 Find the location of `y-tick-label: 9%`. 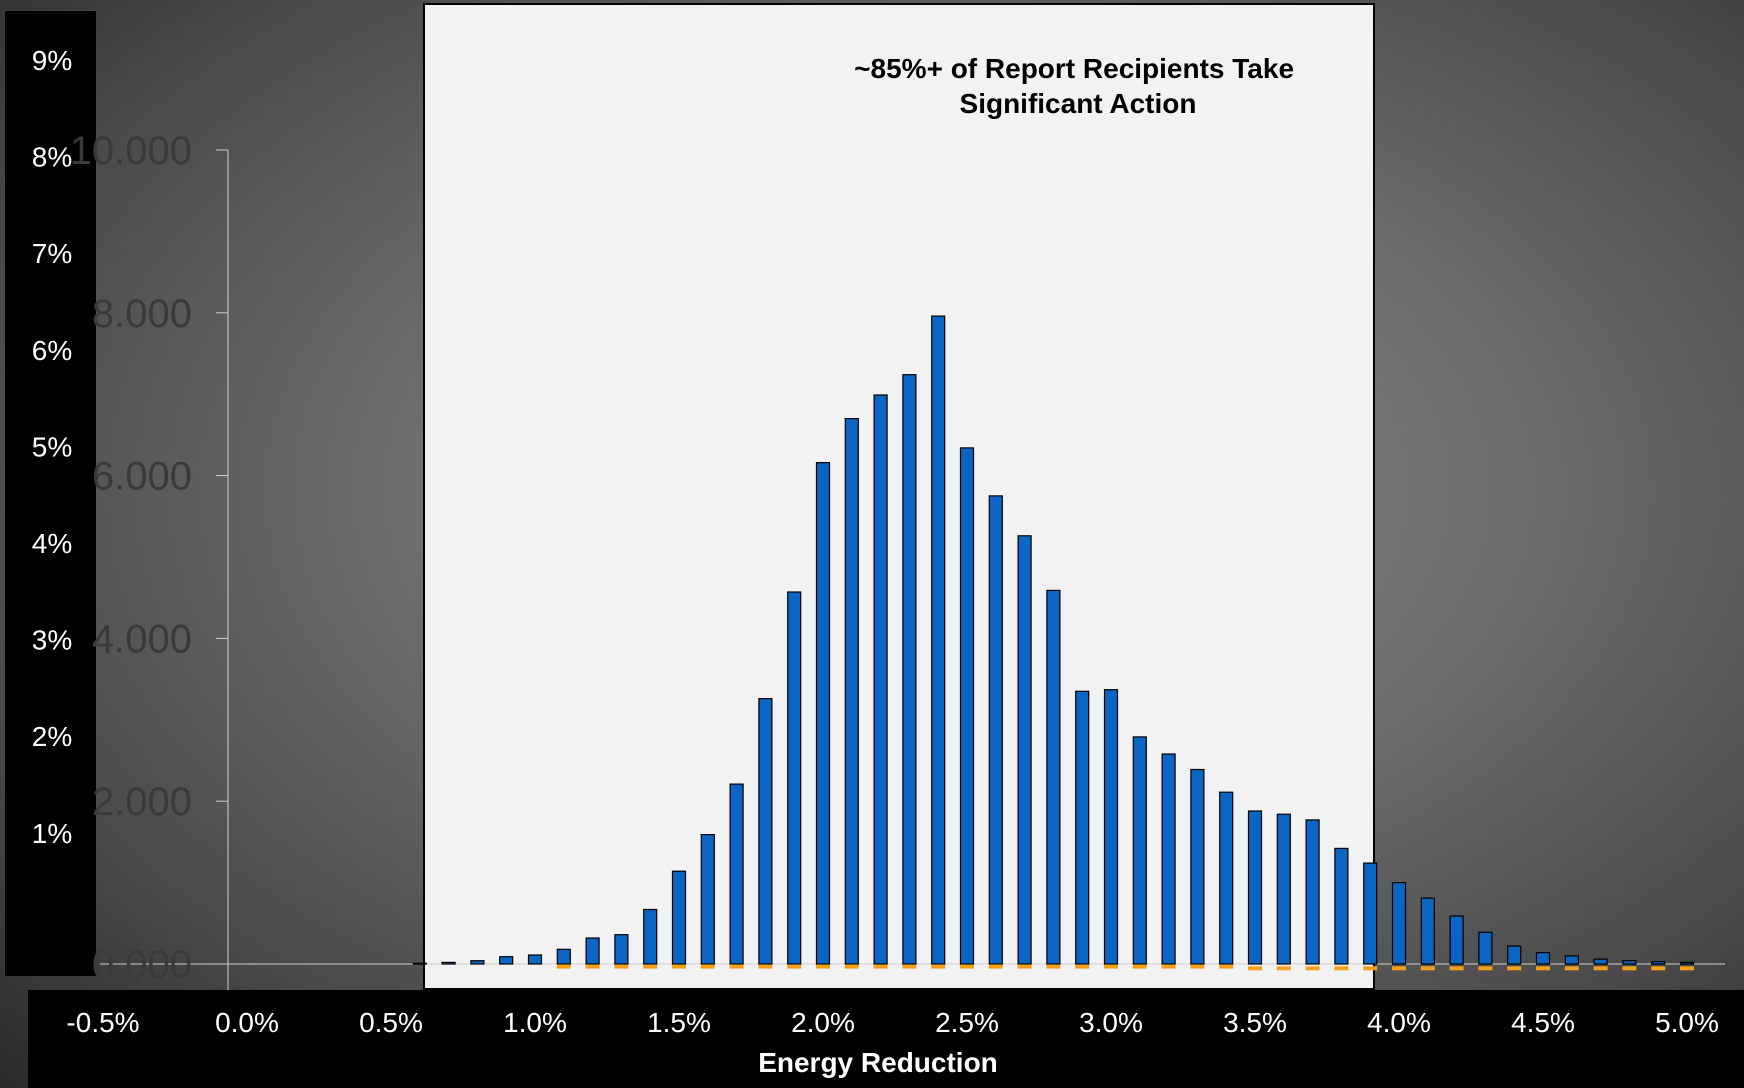

y-tick-label: 9% is located at coordinates (52, 60).